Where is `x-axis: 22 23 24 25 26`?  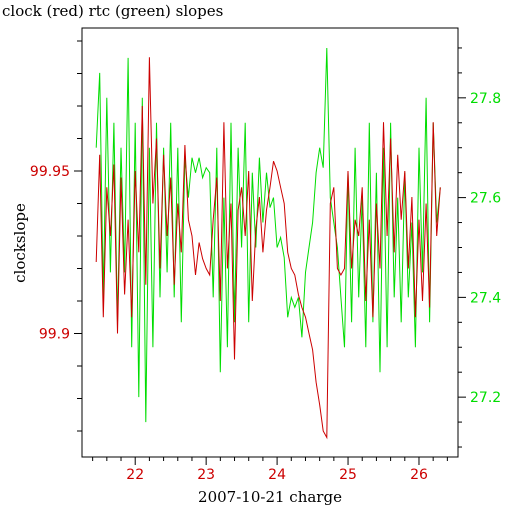 x-axis: 22 23 24 25 26 is located at coordinates (270, 470).